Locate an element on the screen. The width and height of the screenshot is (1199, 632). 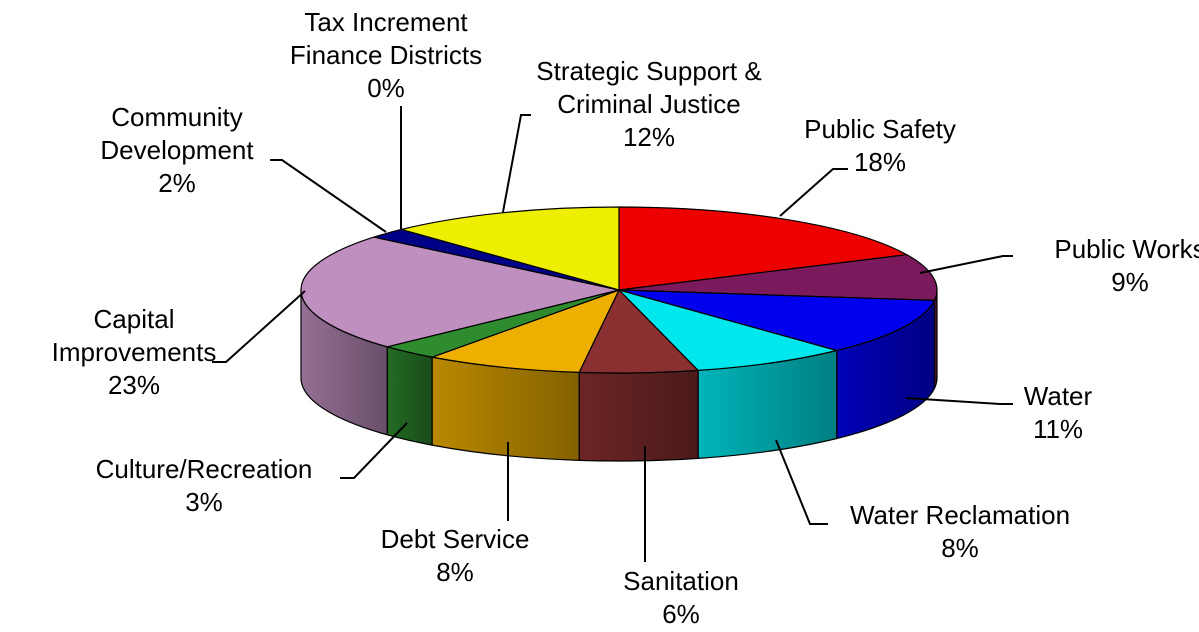
slice-label-sanitation: Sanitation 6% is located at coordinates (681, 597).